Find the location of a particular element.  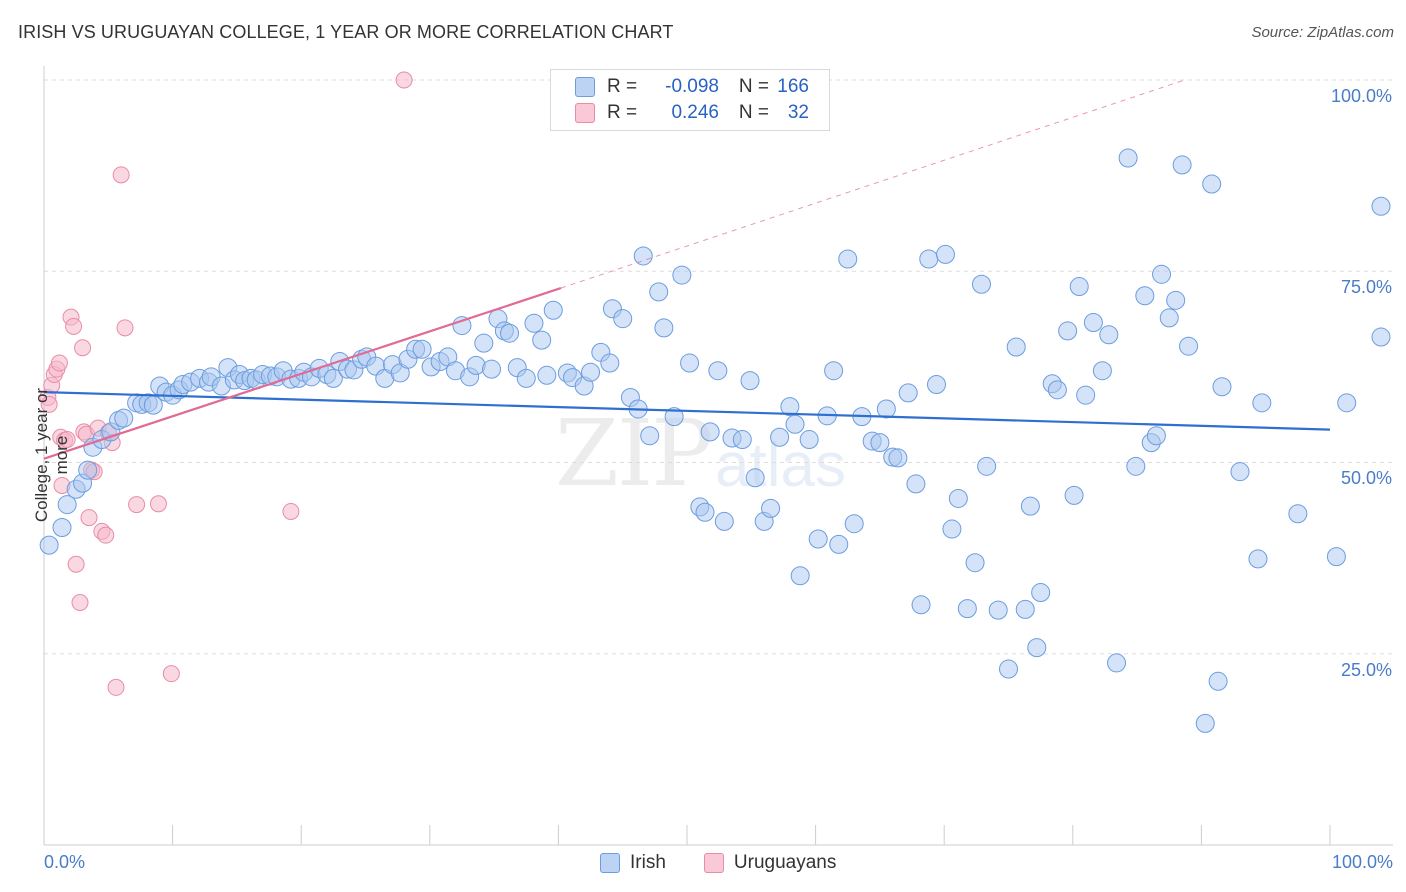

series-legend: Irish Uruguayans is located at coordinates (737, 863).